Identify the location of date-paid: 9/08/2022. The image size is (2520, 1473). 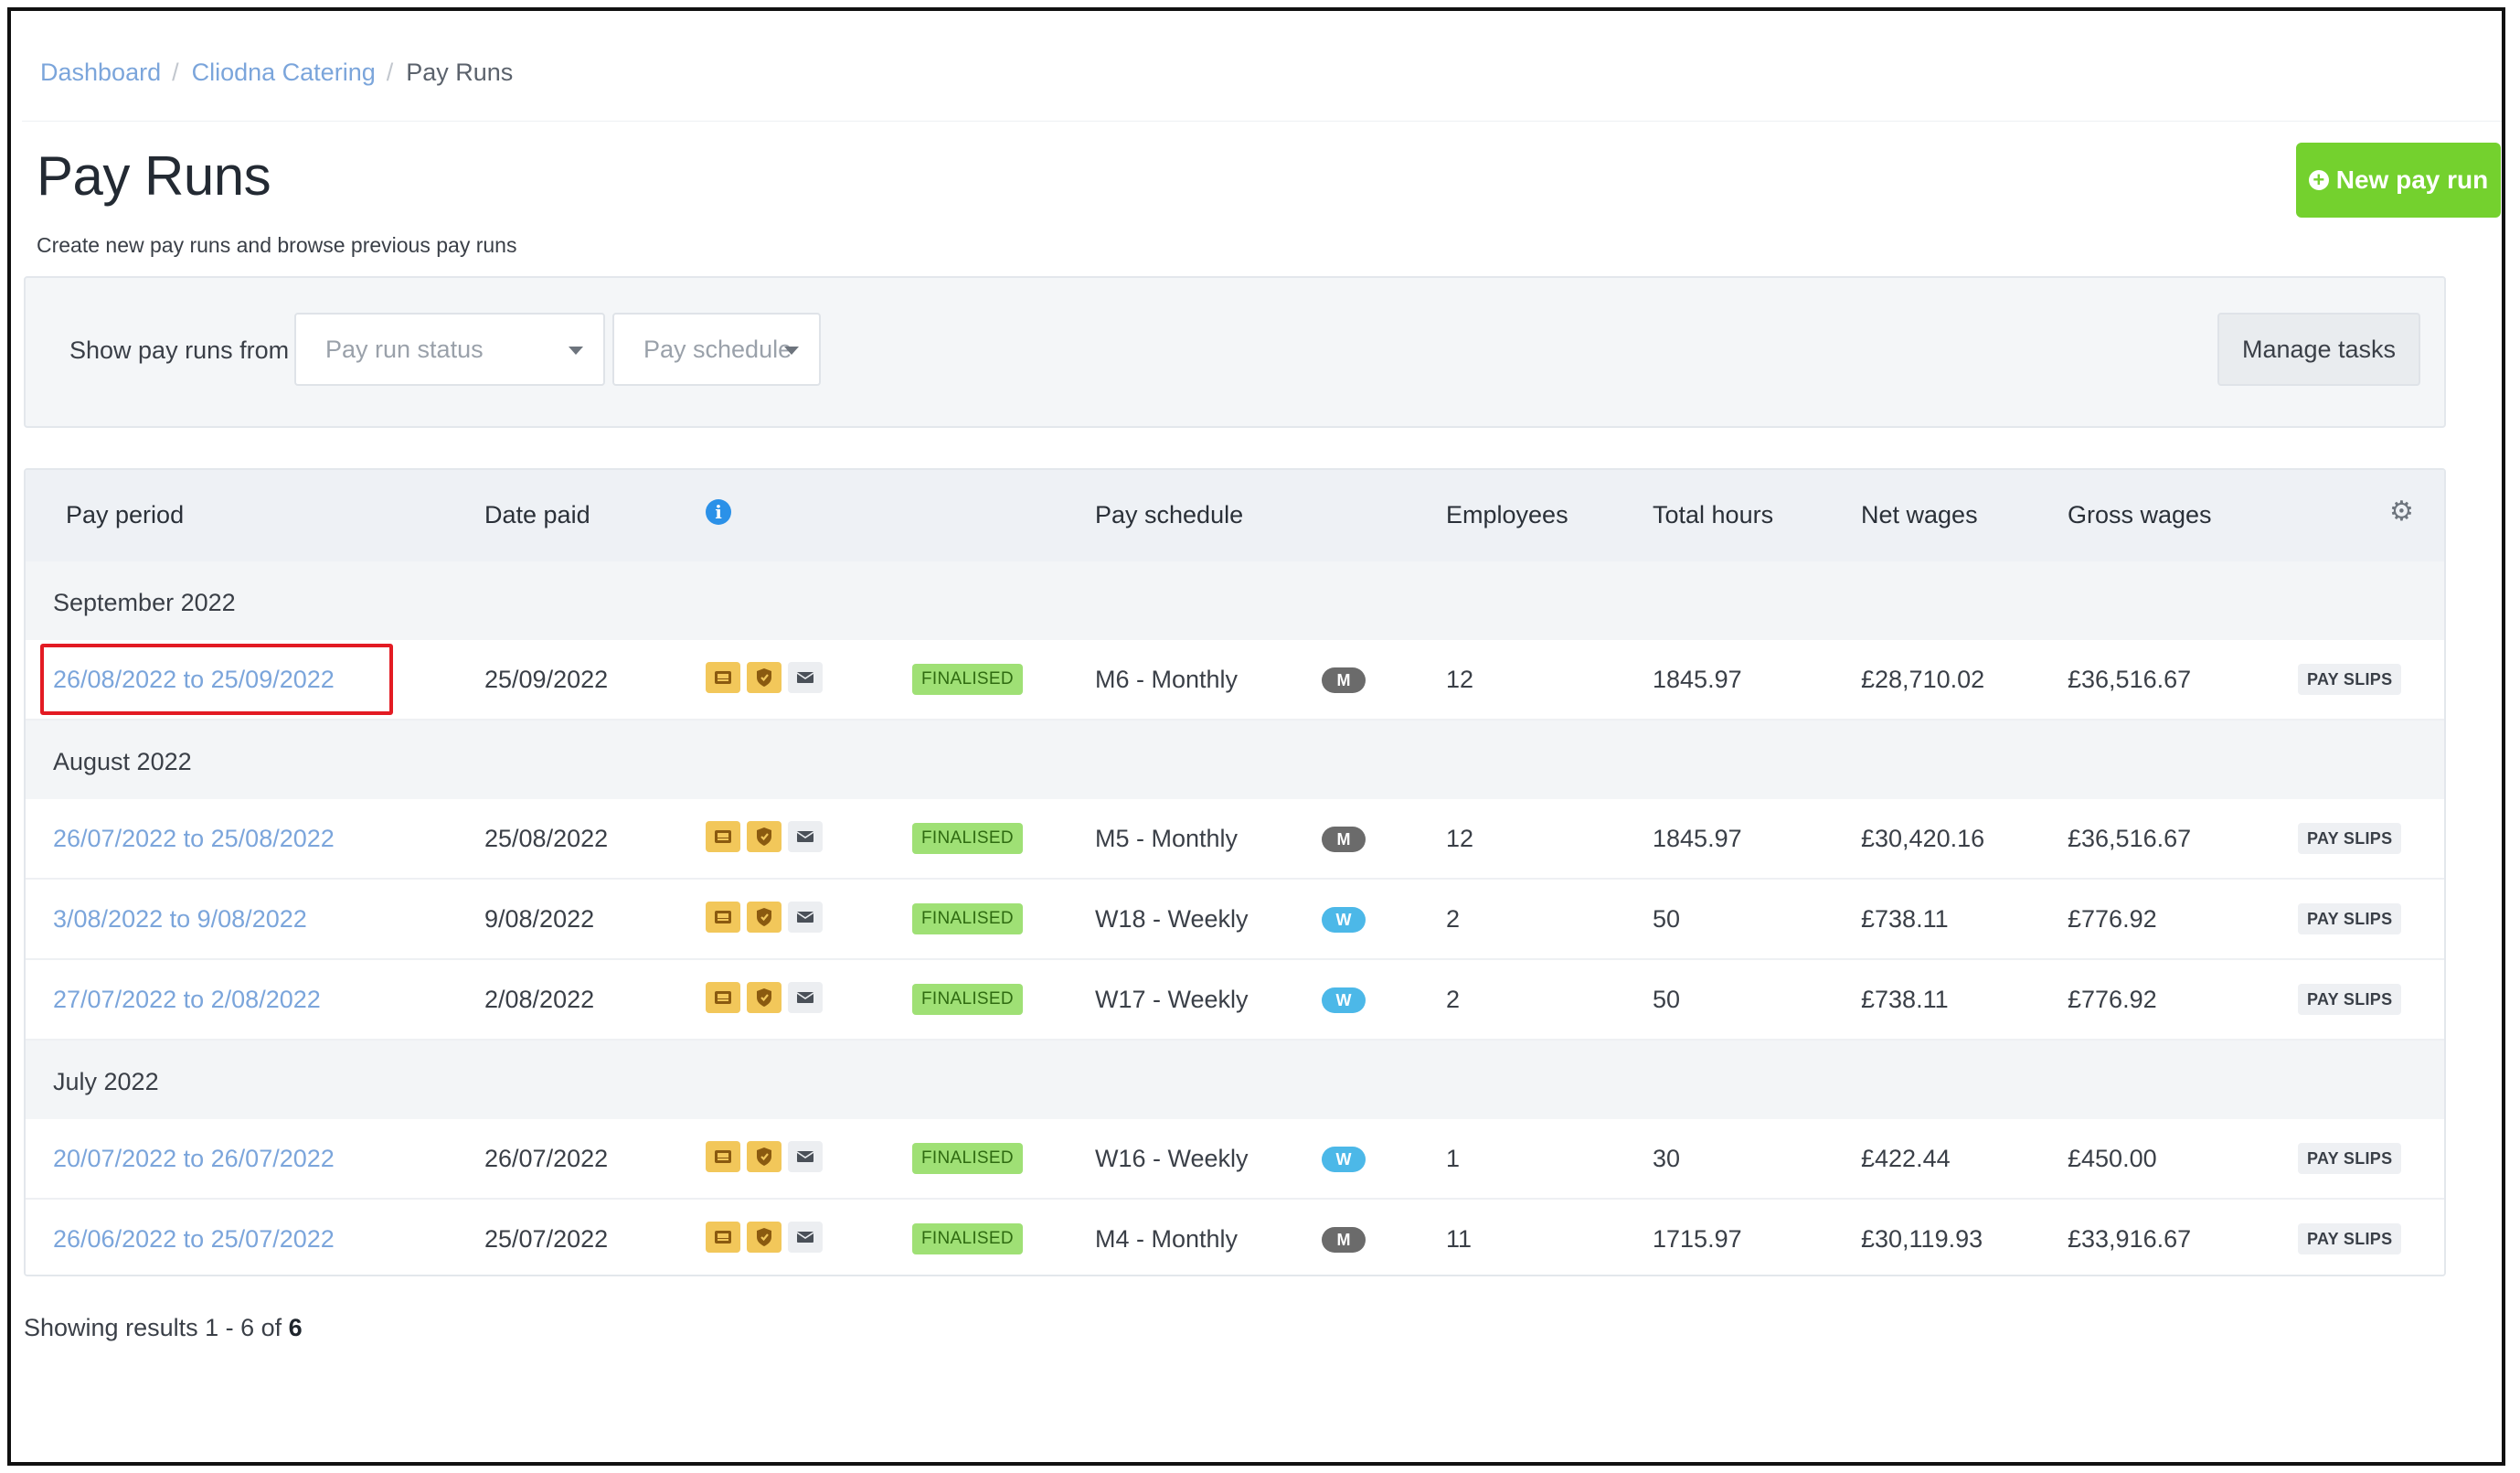
(539, 919).